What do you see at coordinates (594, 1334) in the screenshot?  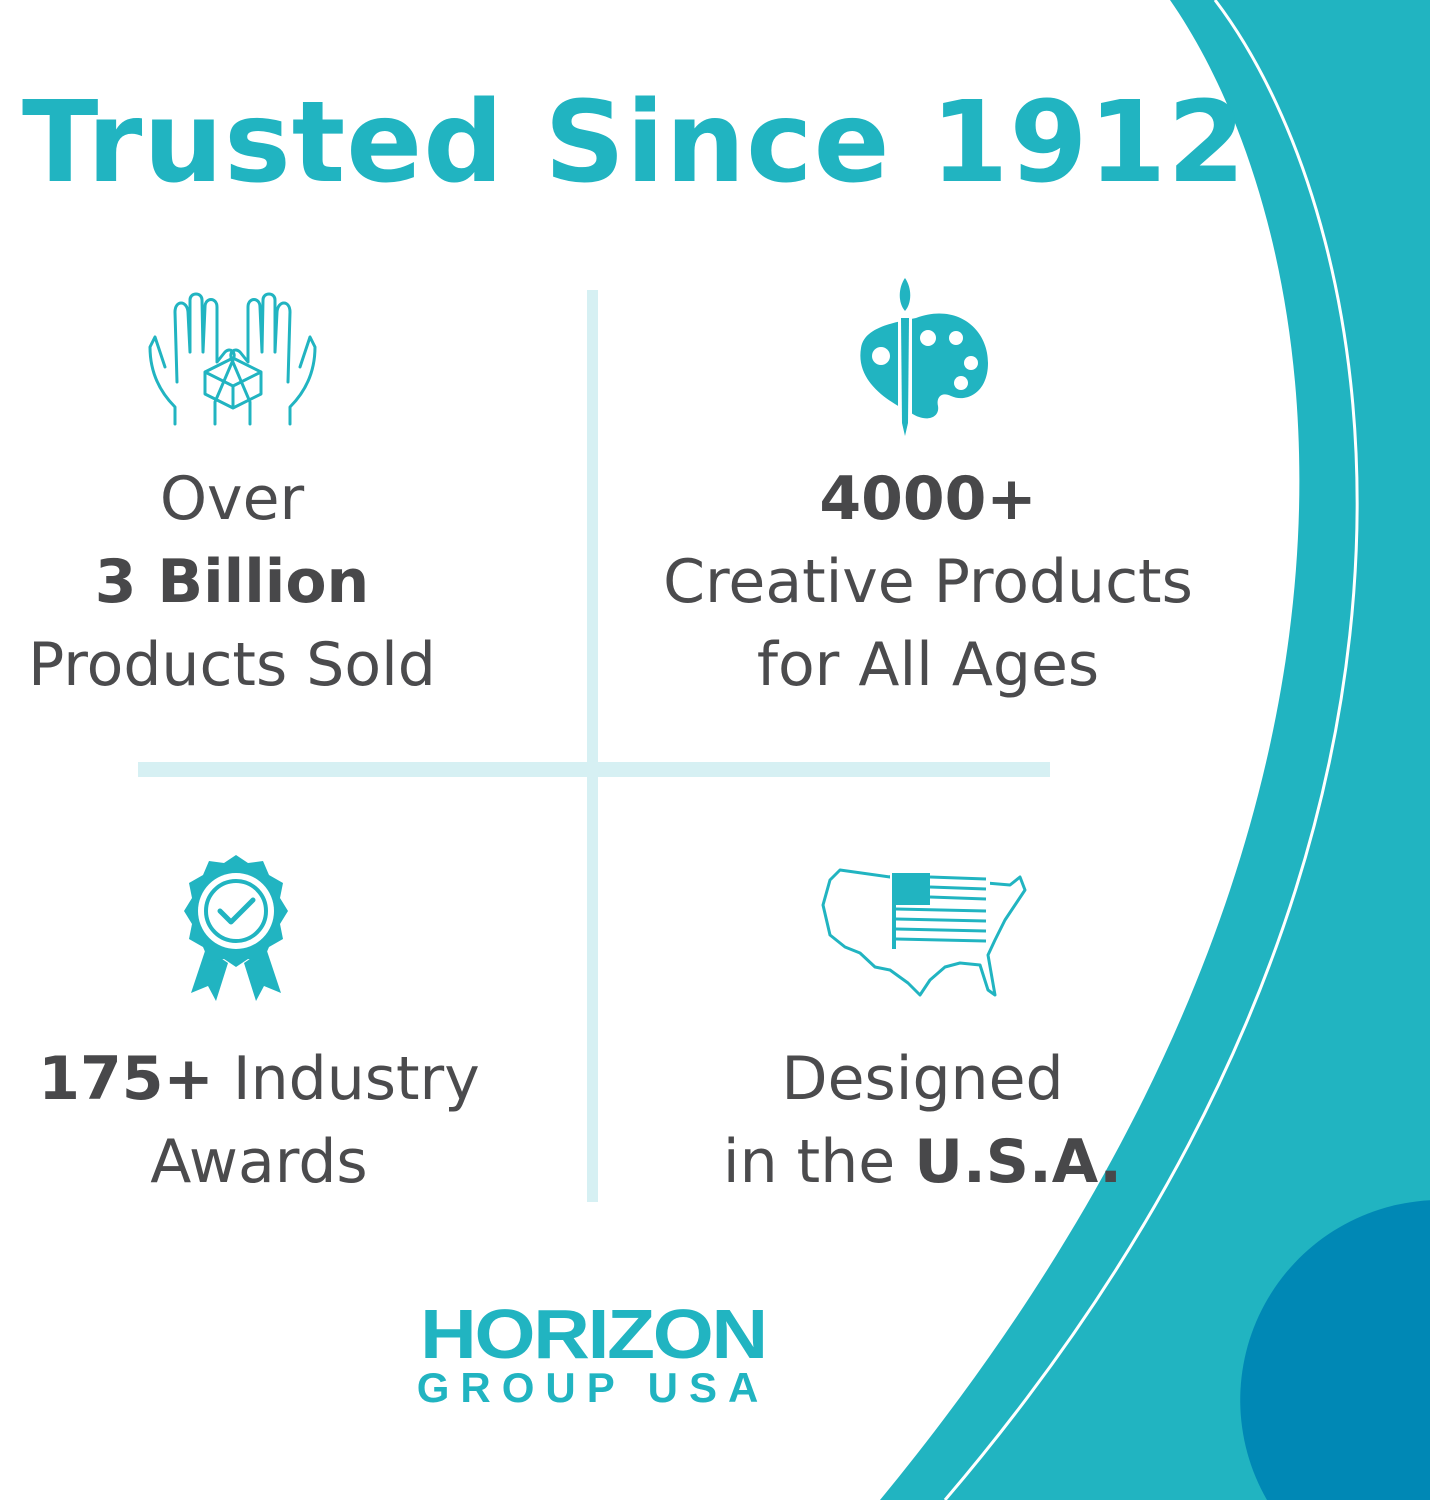 I see `logo-line-1: HORIZON` at bounding box center [594, 1334].